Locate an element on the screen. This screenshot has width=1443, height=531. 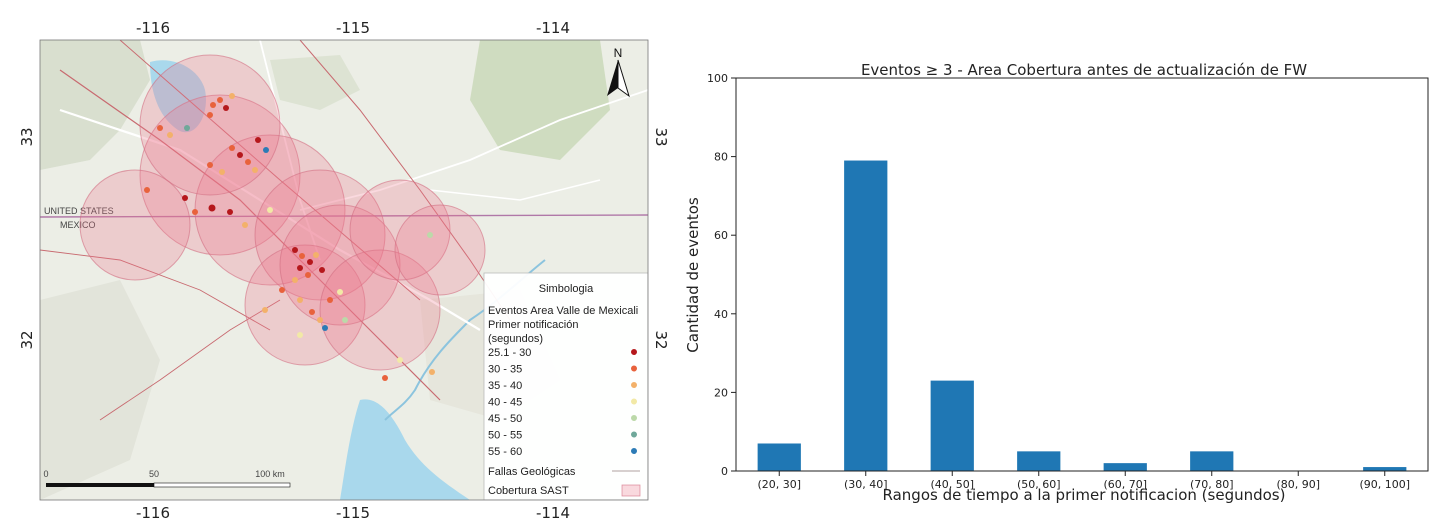
y-axis-label: Cantidad de eventos is located at coordinates (693, 275).